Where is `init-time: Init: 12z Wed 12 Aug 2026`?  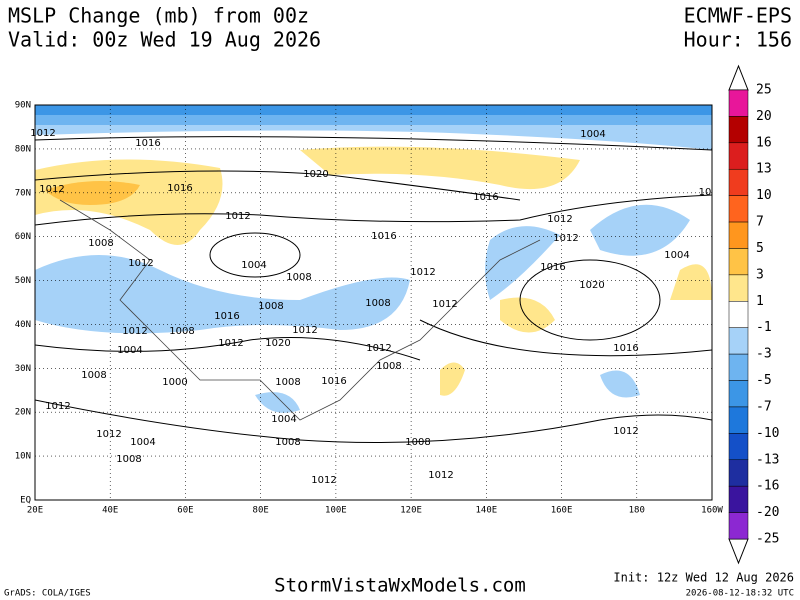
init-time: Init: 12z Wed 12 Aug 2026 is located at coordinates (703, 578).